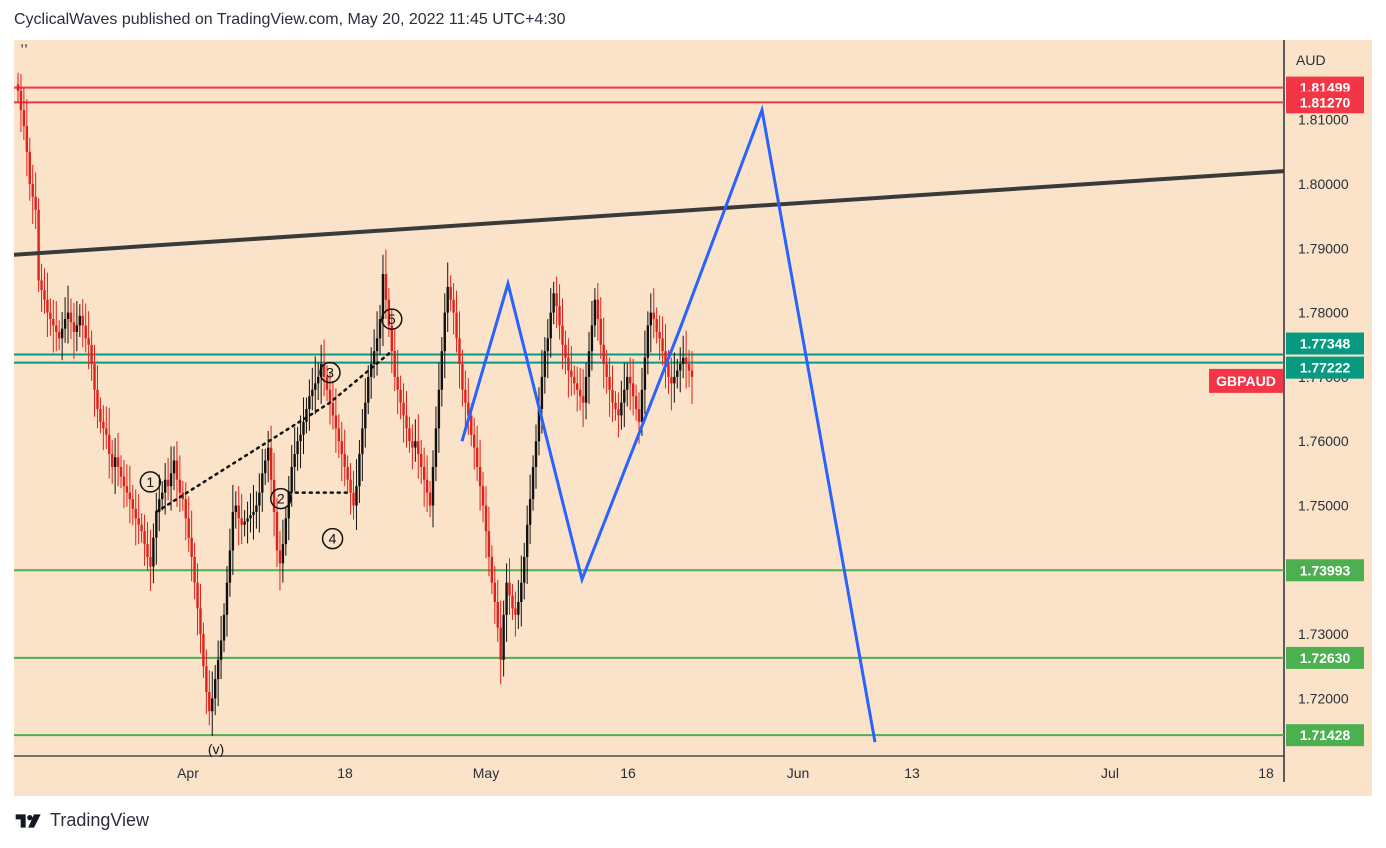 The image size is (1386, 848). I want to click on x-tick-5: 13, so click(912, 773).